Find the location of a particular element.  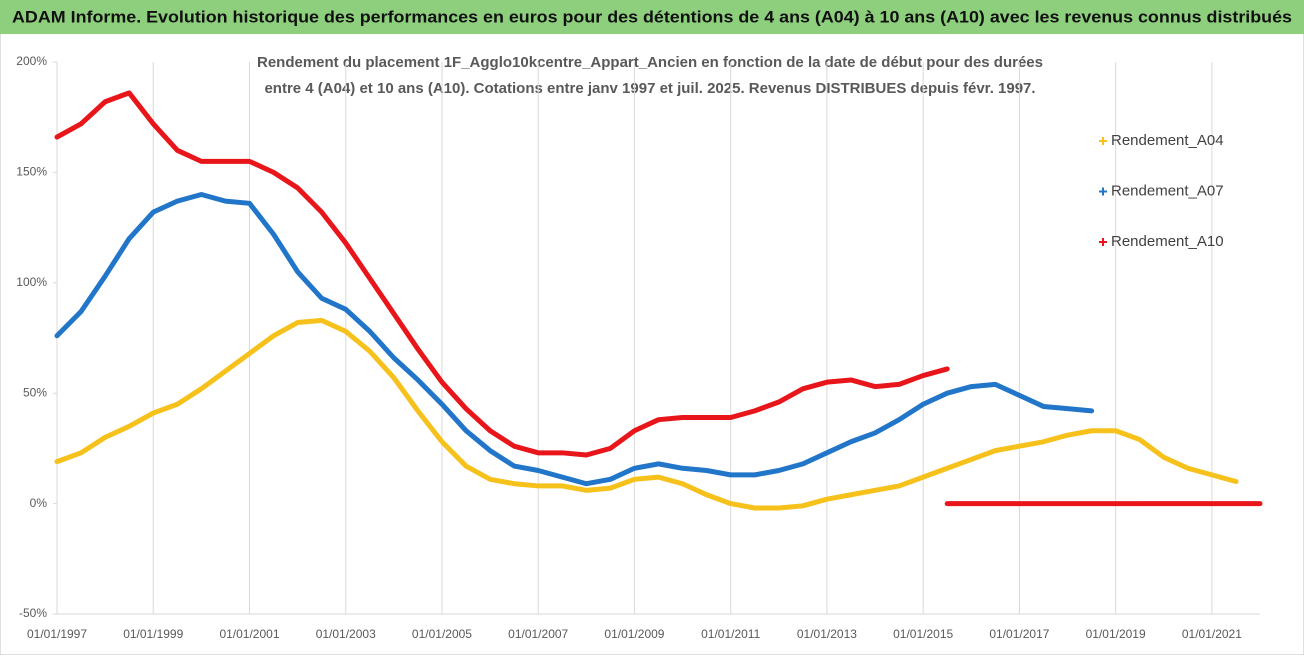

x-tick-label: 01/01/1999 is located at coordinates (153, 634).